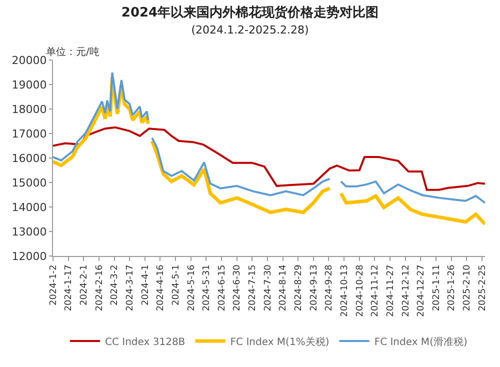 The height and width of the screenshot is (367, 500). What do you see at coordinates (29, 256) in the screenshot?
I see `y-tick-label: 12000` at bounding box center [29, 256].